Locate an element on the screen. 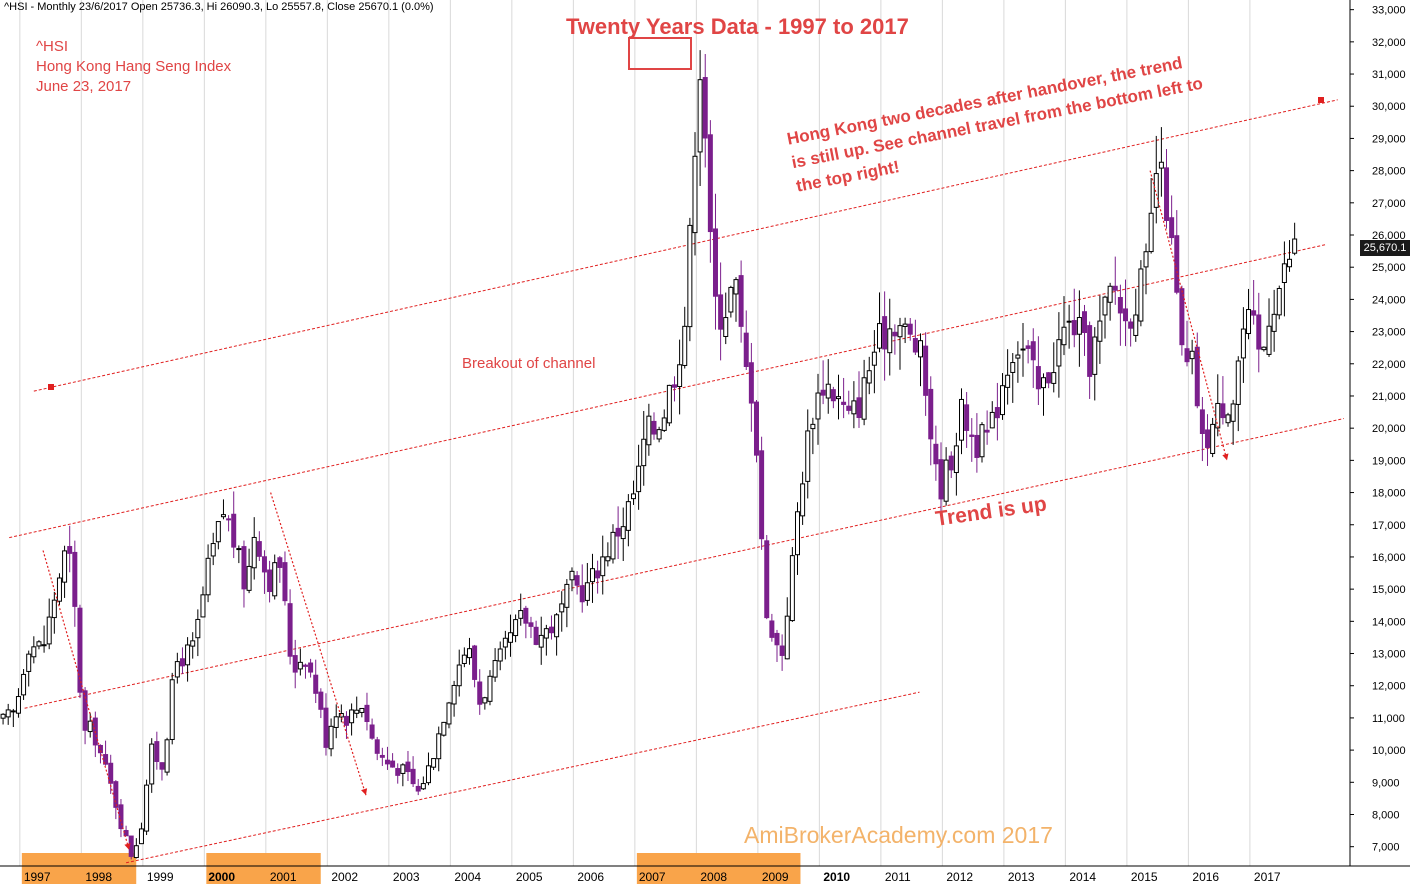 The height and width of the screenshot is (884, 1410). watermark: AmiBrokerAcademy.com 2017 is located at coordinates (898, 835).